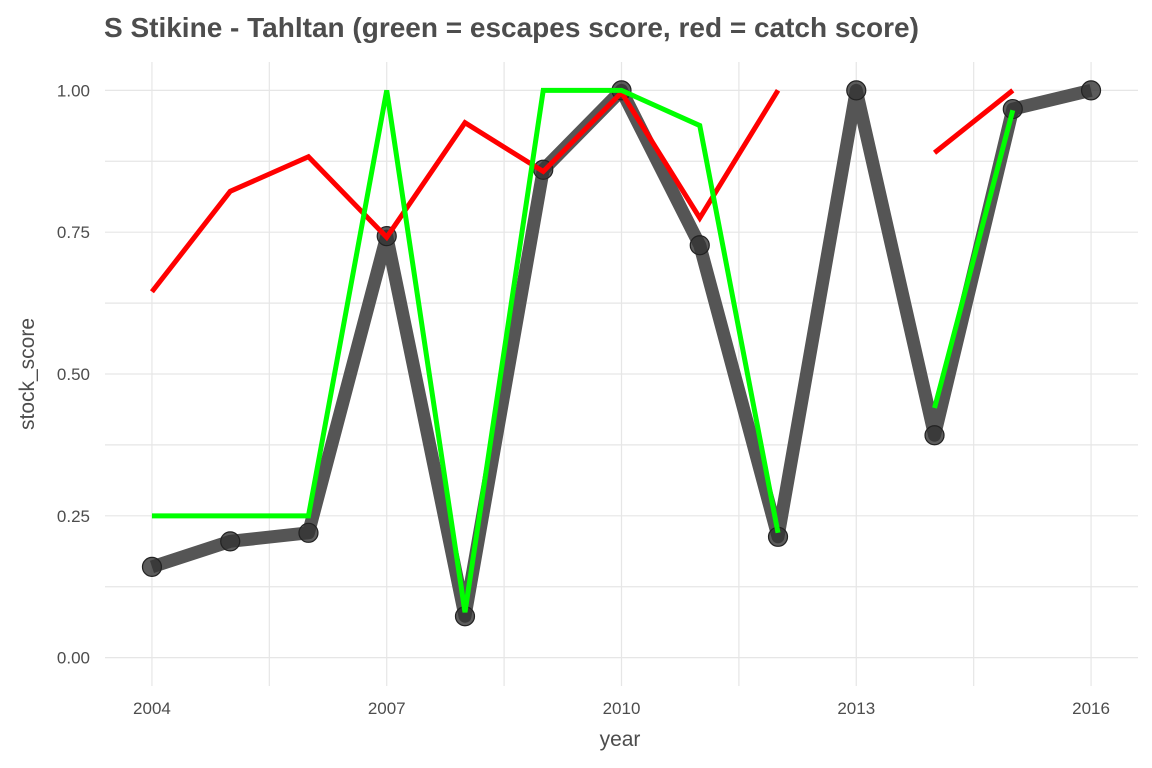  I want to click on y-tick-label: 0.50, so click(73, 374).